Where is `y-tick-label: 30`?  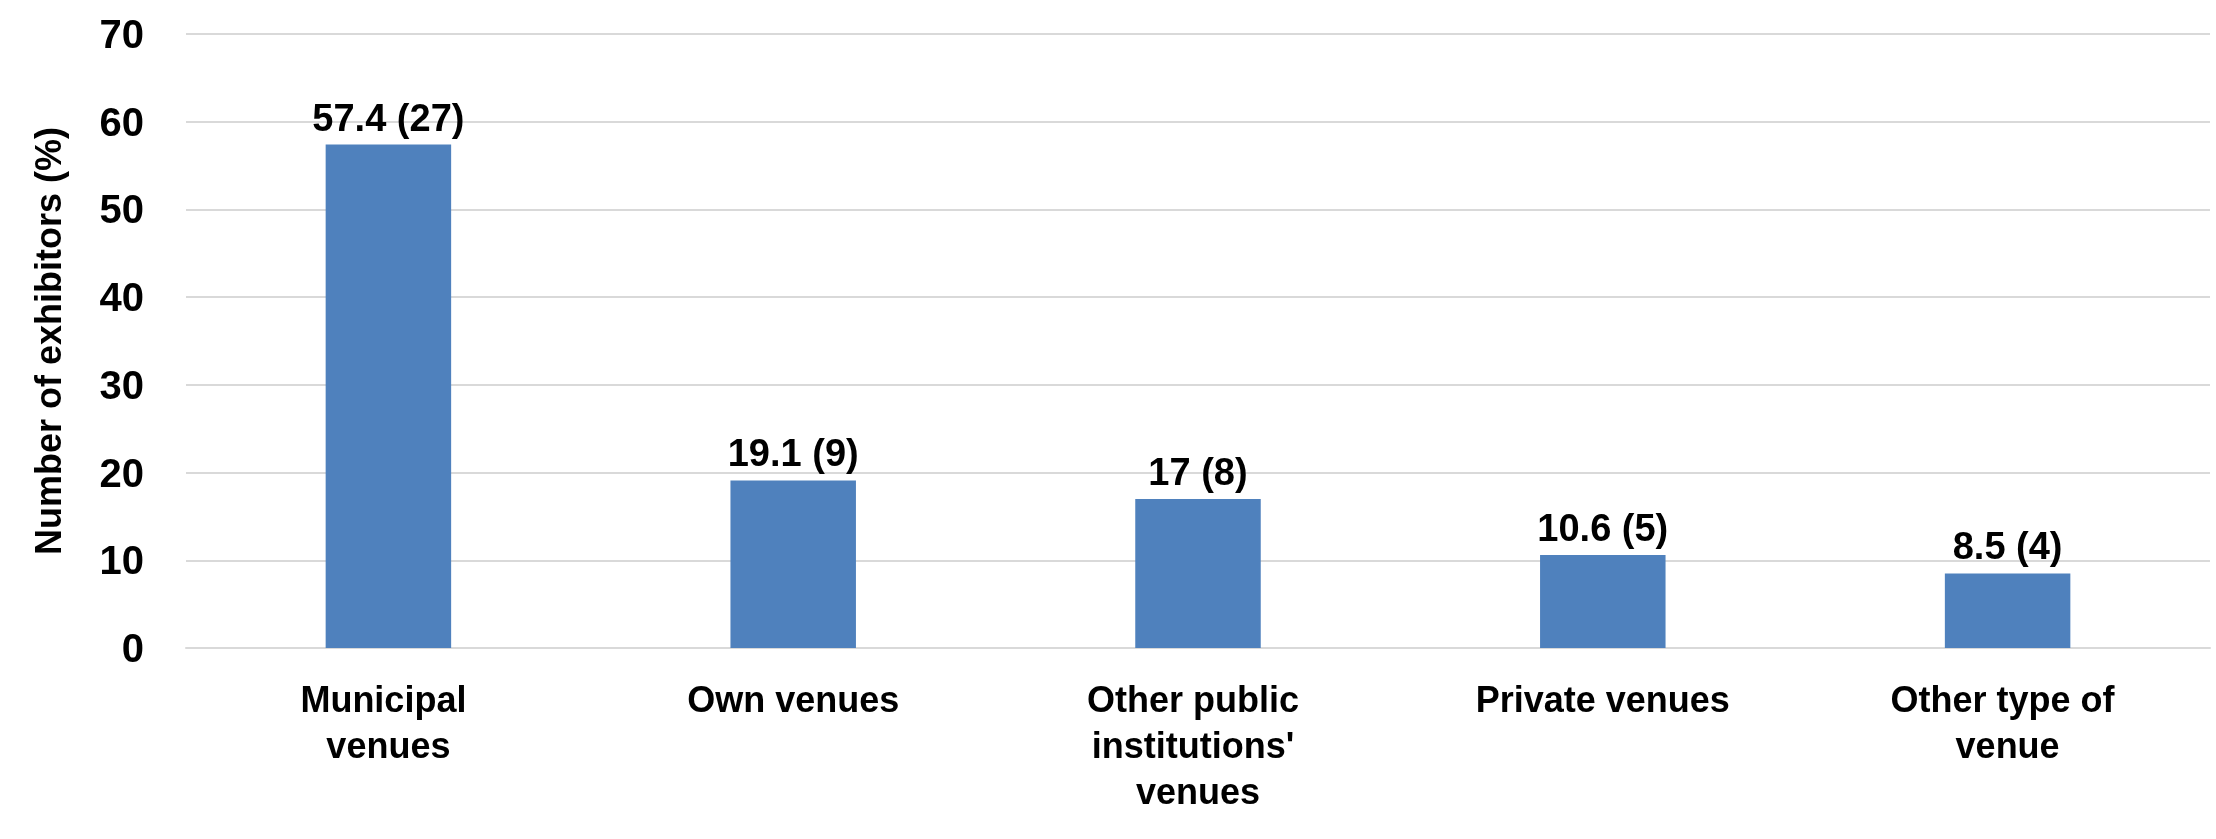
y-tick-label: 30 is located at coordinates (121, 384).